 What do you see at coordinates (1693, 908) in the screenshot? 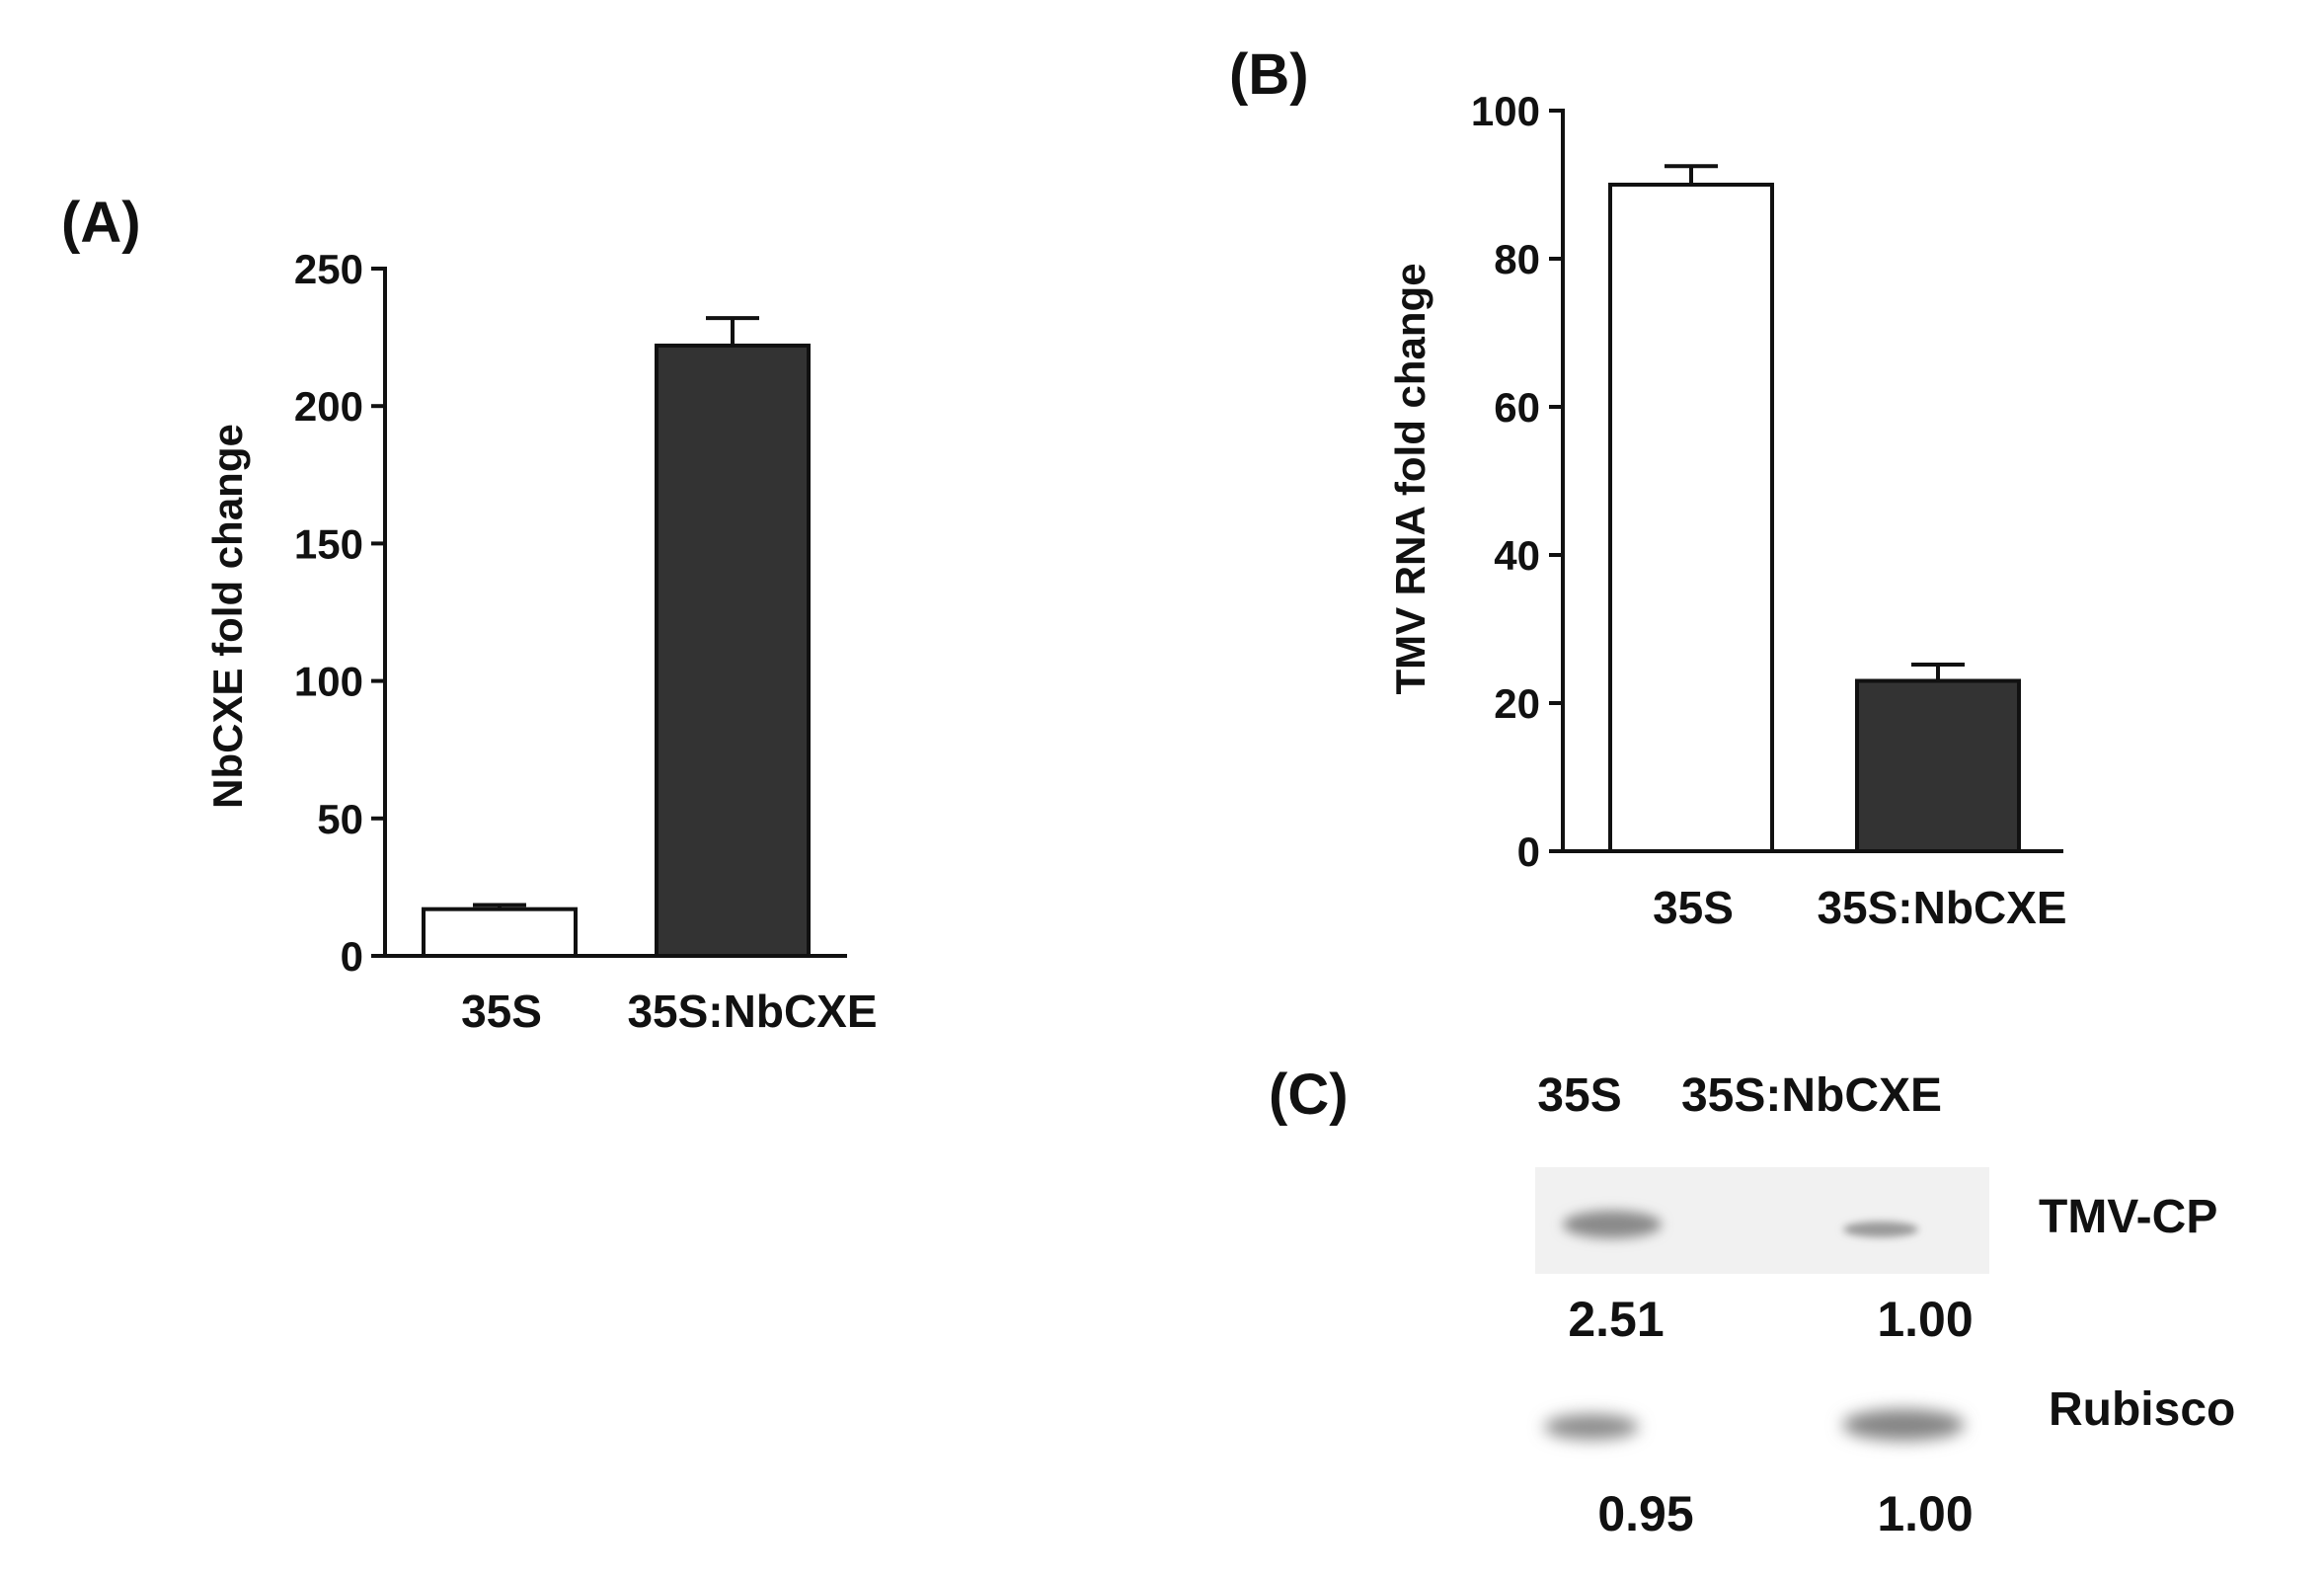
I see `chart-b-category-label-1: 35S` at bounding box center [1693, 908].